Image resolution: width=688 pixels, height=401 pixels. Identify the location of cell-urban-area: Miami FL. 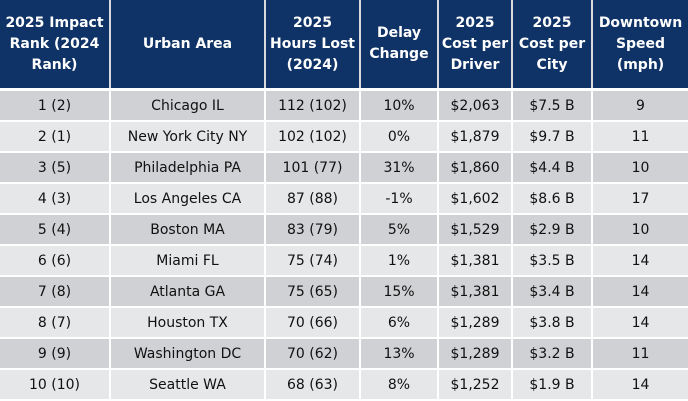
(187, 261).